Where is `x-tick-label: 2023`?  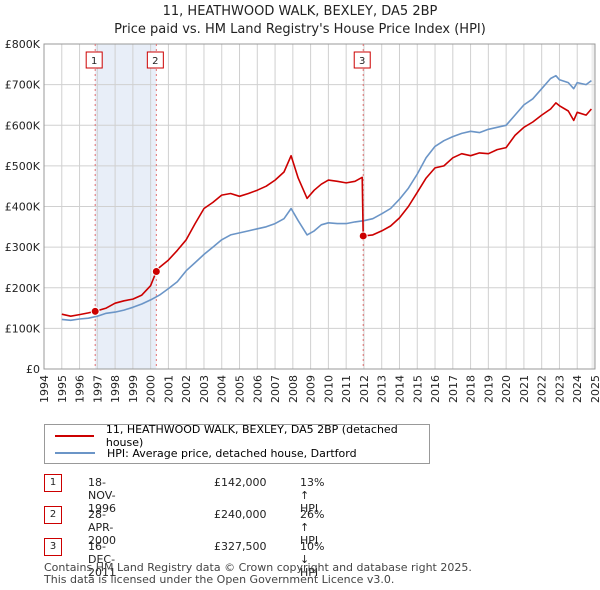 x-tick-label: 2023 is located at coordinates (559, 389).